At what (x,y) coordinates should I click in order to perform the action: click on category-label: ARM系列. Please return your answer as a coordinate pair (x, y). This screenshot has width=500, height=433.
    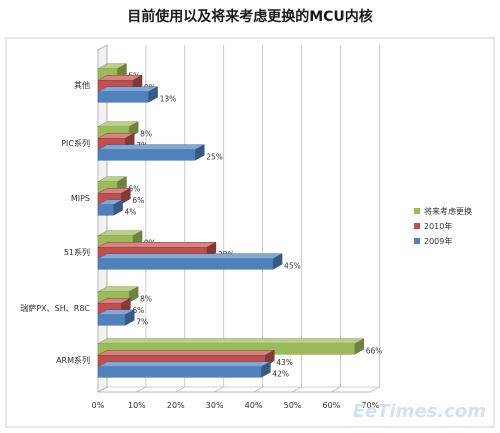
    Looking at the image, I should click on (73, 360).